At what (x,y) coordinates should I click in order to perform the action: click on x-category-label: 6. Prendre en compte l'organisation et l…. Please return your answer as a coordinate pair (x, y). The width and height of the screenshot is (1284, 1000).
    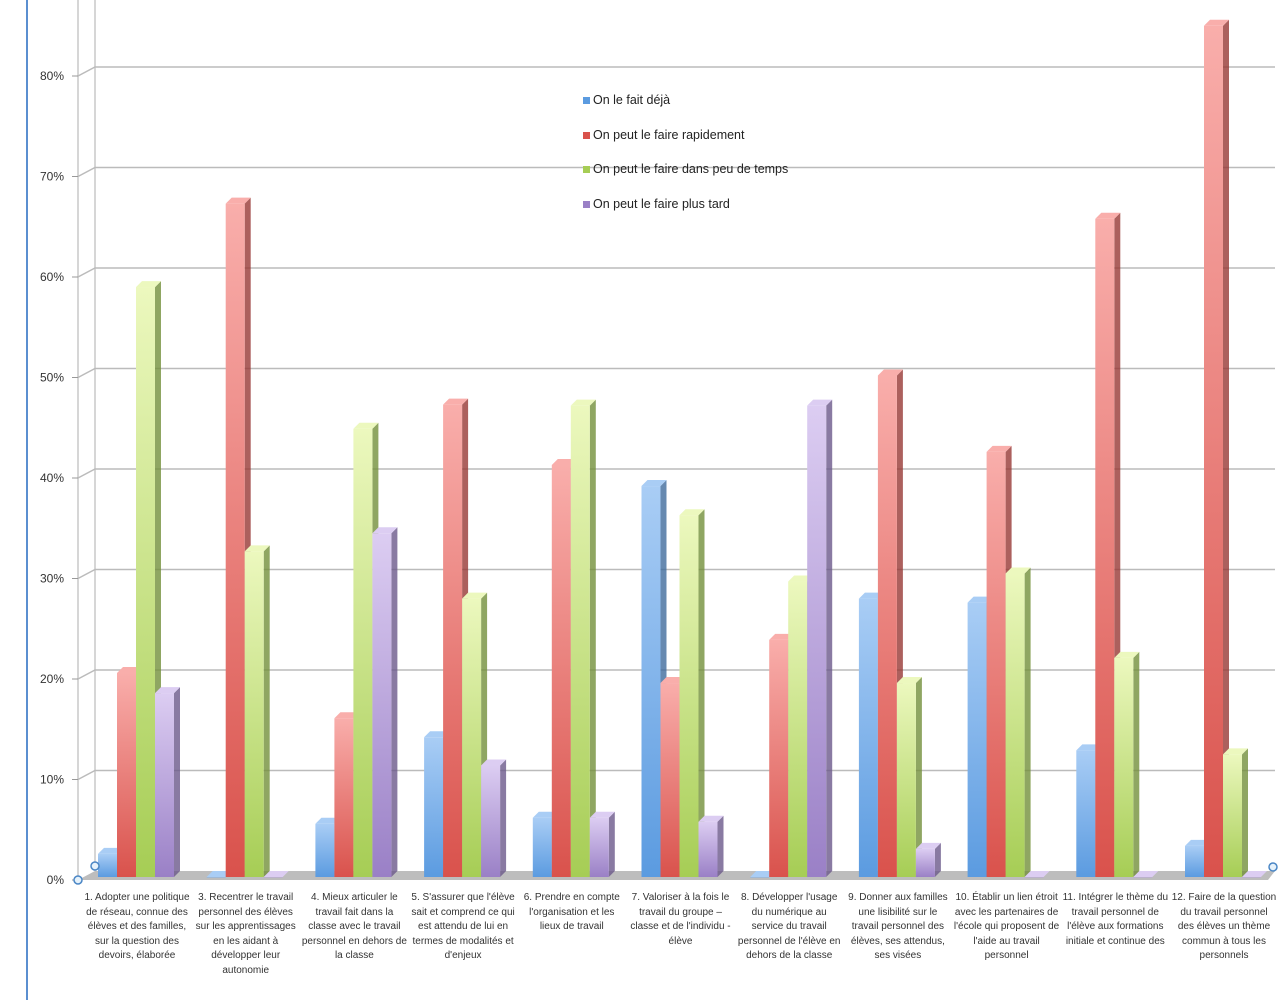
    Looking at the image, I should click on (571, 912).